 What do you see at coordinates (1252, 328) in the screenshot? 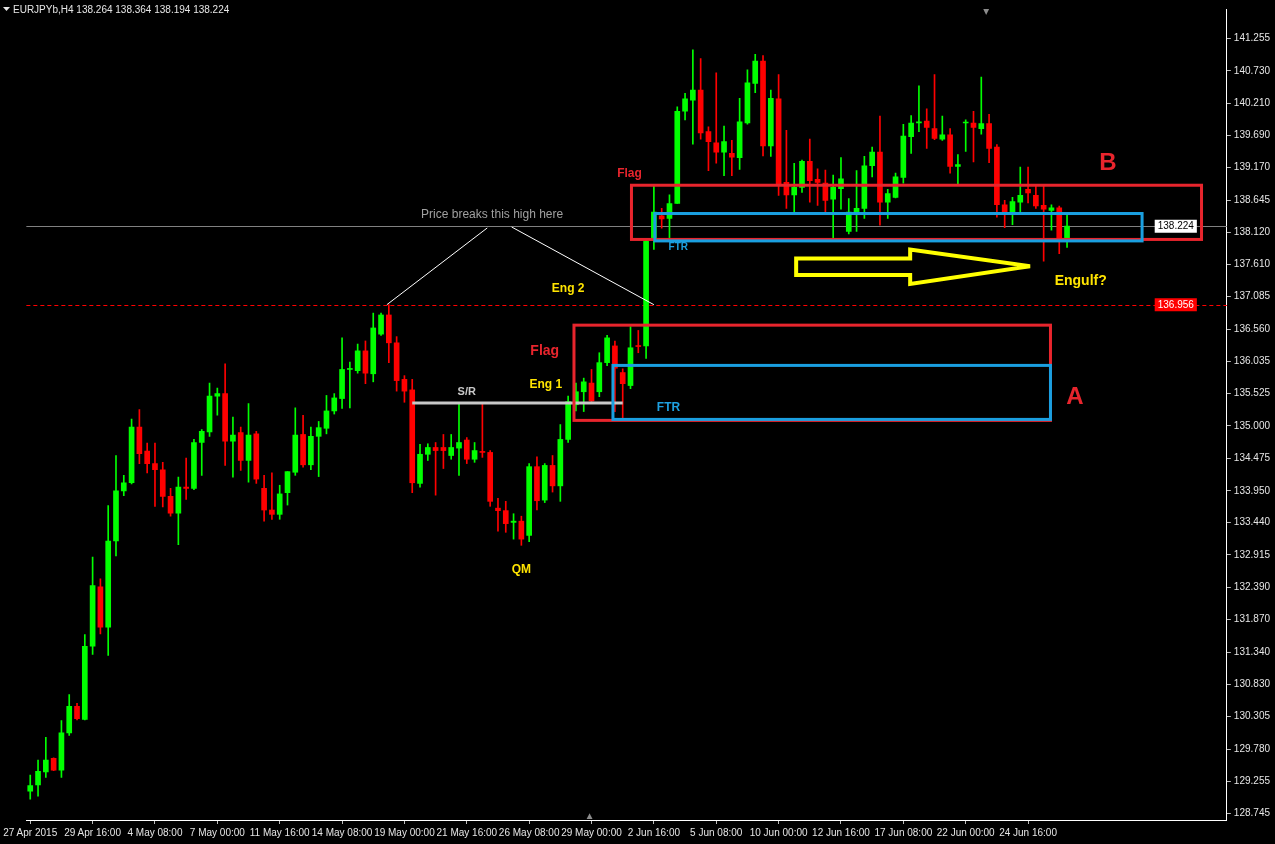
I see `y-tick-label: 136.560` at bounding box center [1252, 328].